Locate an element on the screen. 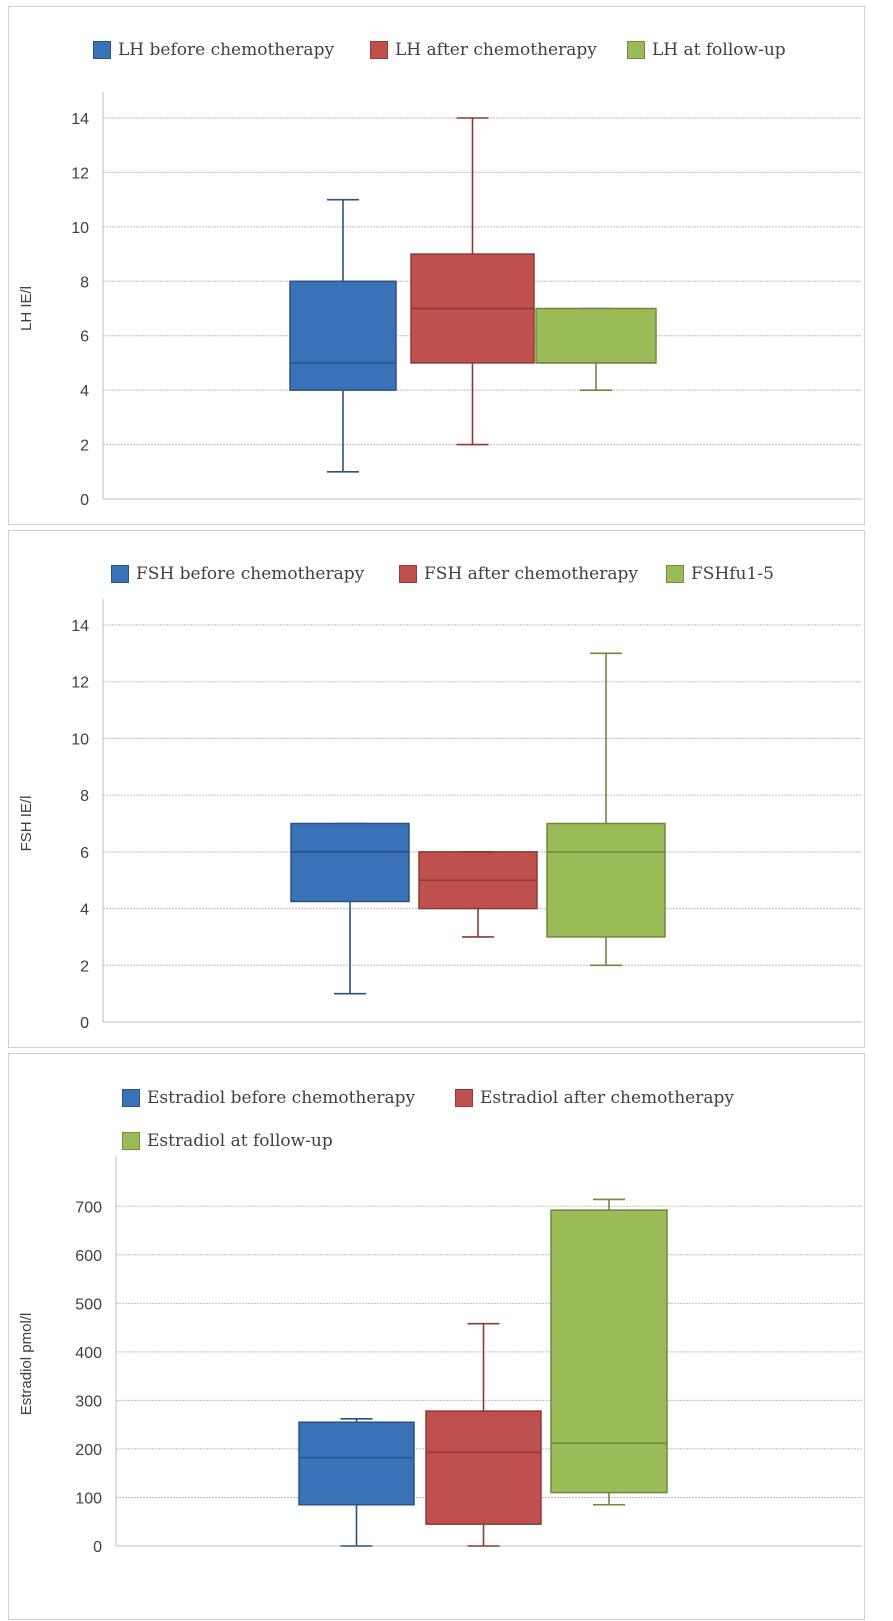  y-axis-label: FSH IE/l is located at coordinates (26, 824).